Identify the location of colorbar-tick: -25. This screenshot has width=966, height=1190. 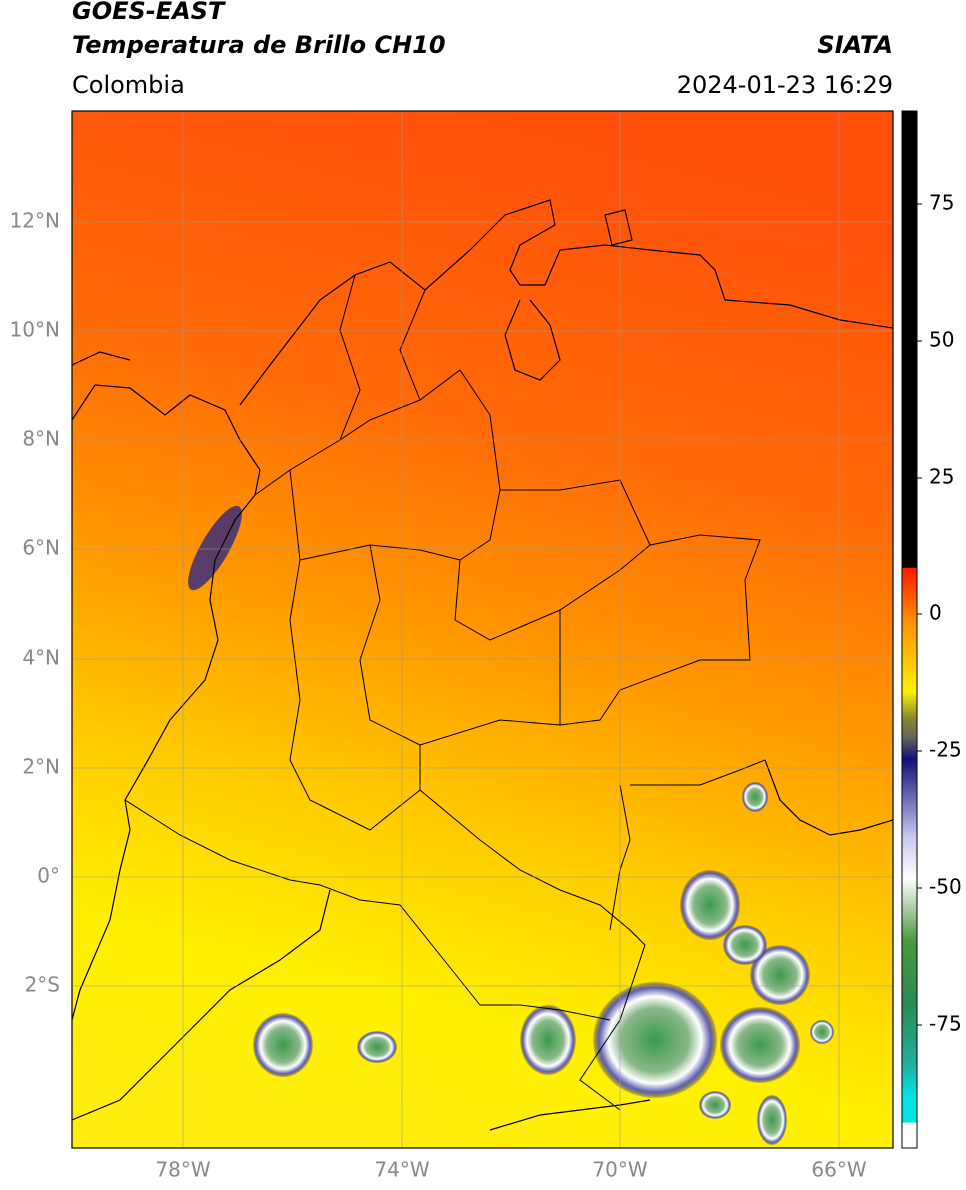
(945, 750).